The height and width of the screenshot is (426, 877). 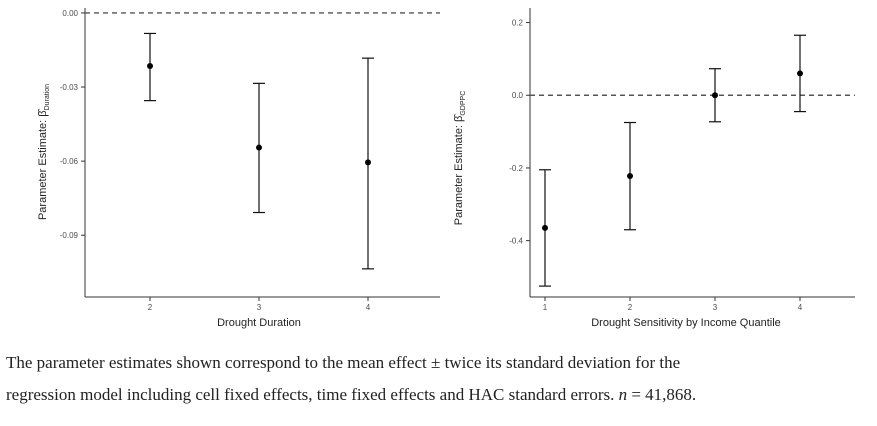 What do you see at coordinates (463, 103) in the screenshot?
I see `right-y-axis-title-subscript: GDPPC` at bounding box center [463, 103].